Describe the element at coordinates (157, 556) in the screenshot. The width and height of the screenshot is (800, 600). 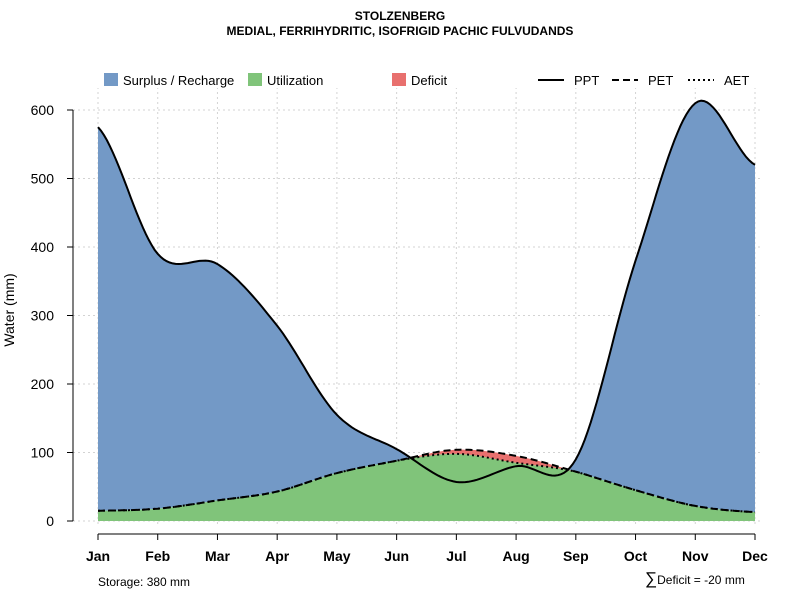
I see `x-tick-label: Feb` at that location.